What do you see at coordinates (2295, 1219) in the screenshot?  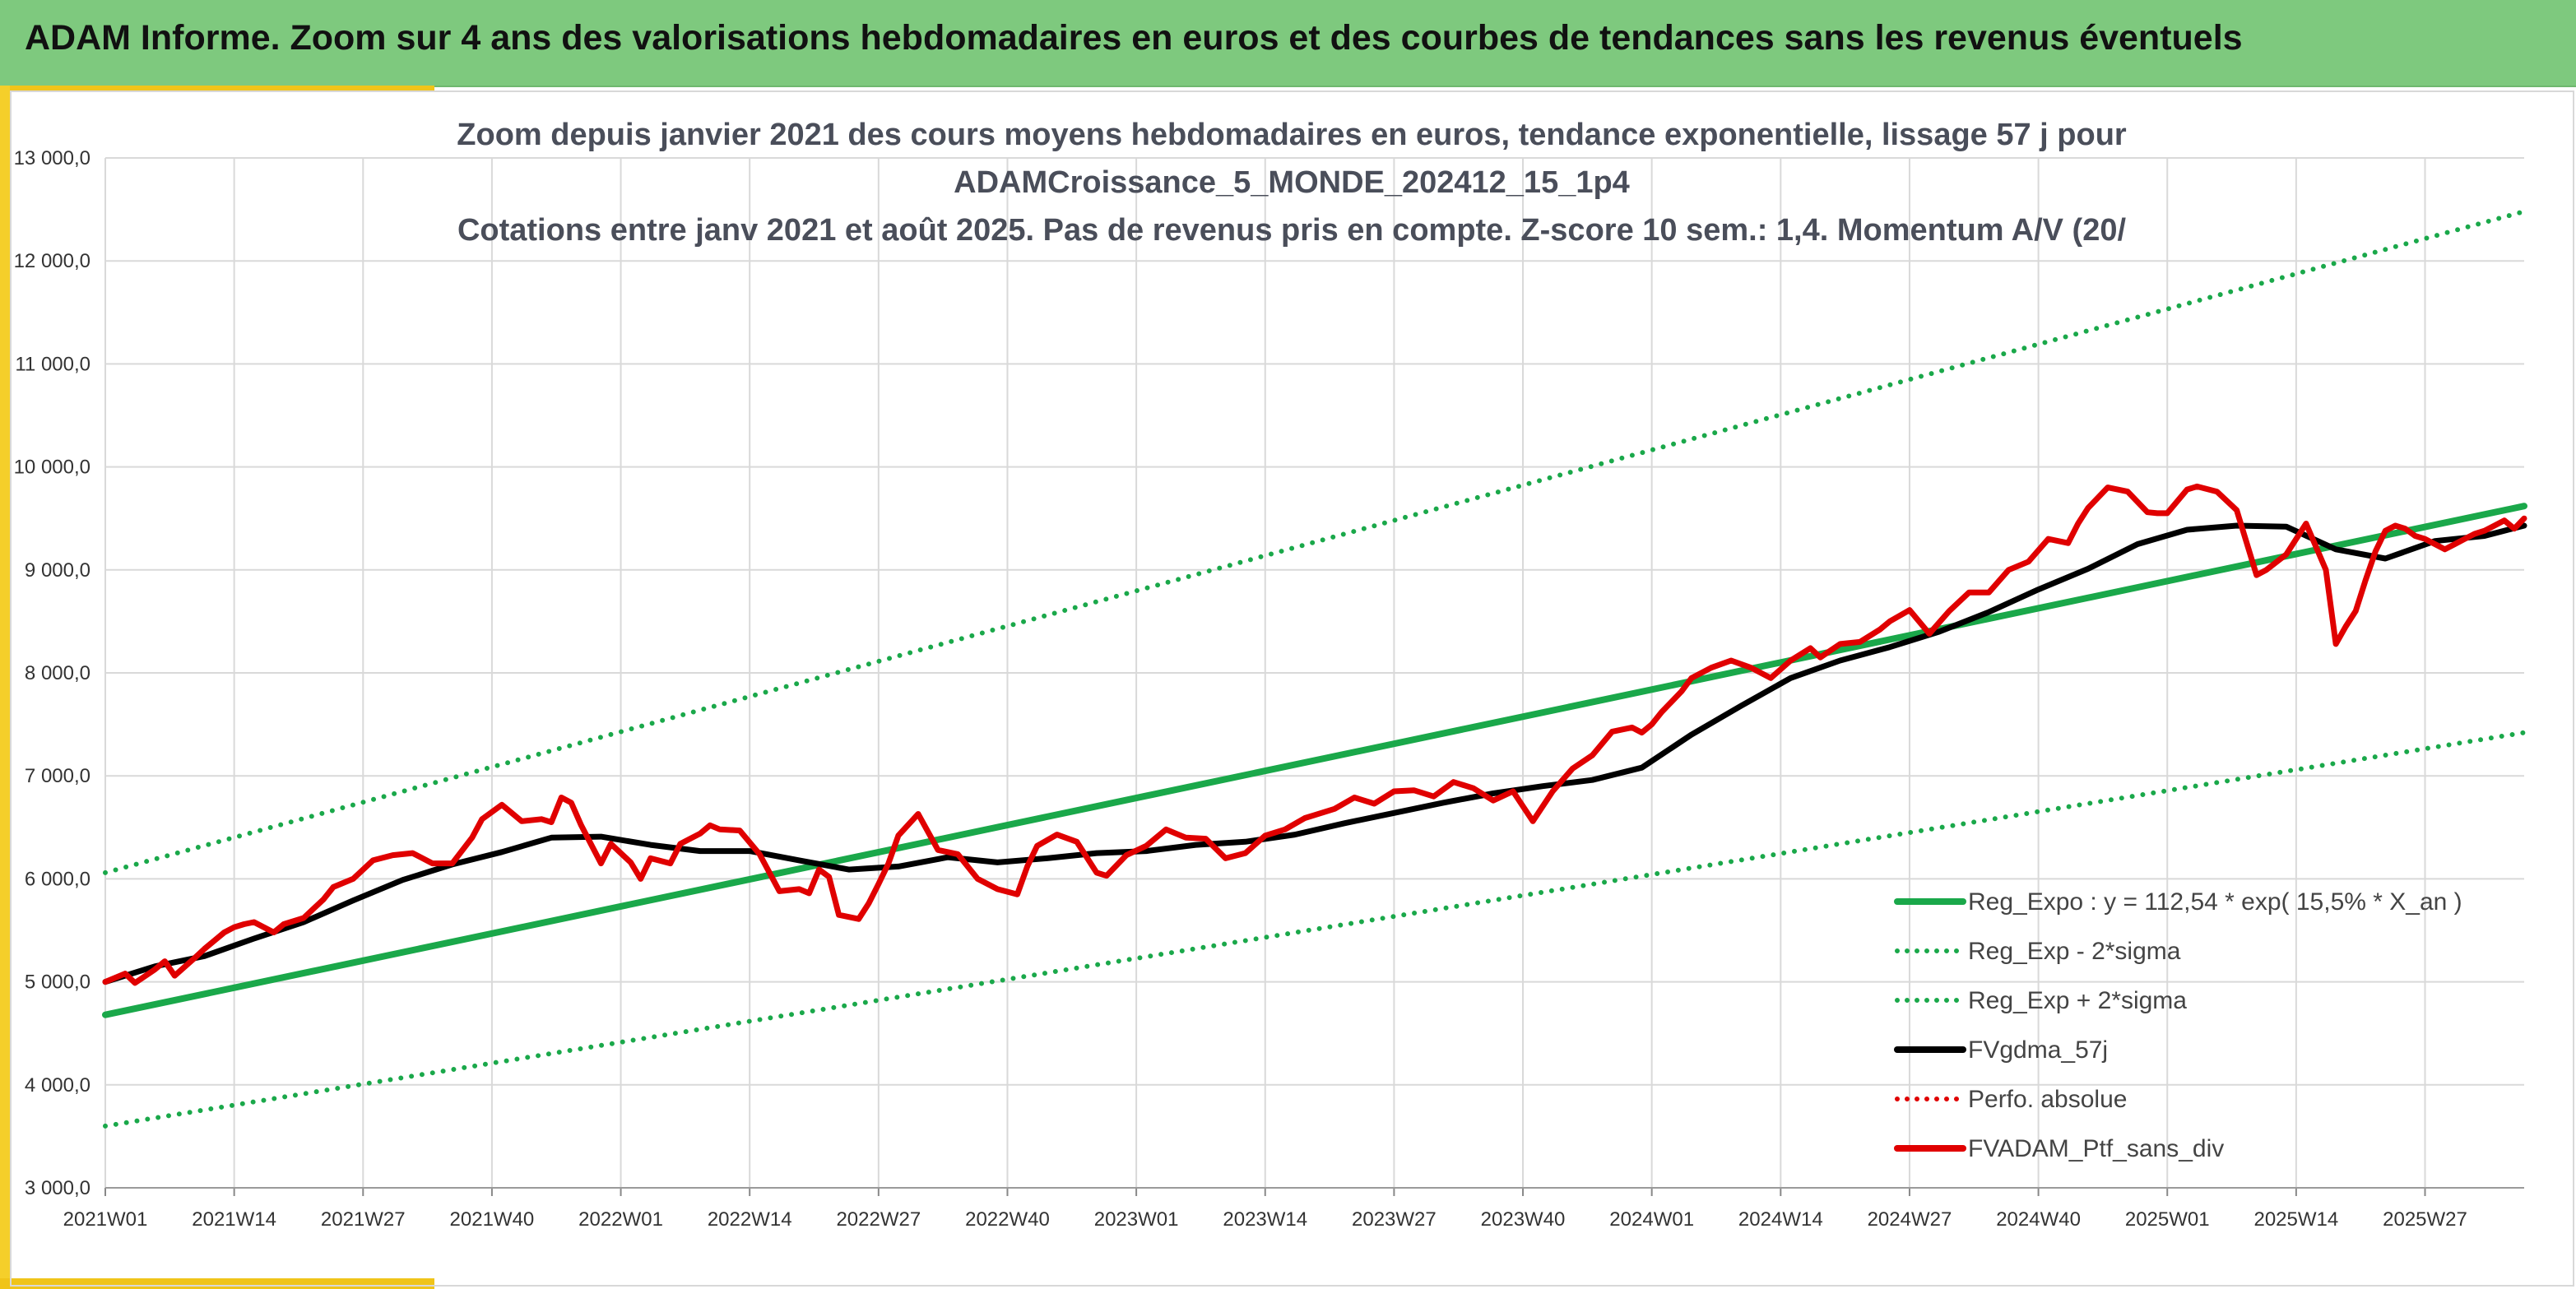 I see `x-tick-label: 2025W14` at bounding box center [2295, 1219].